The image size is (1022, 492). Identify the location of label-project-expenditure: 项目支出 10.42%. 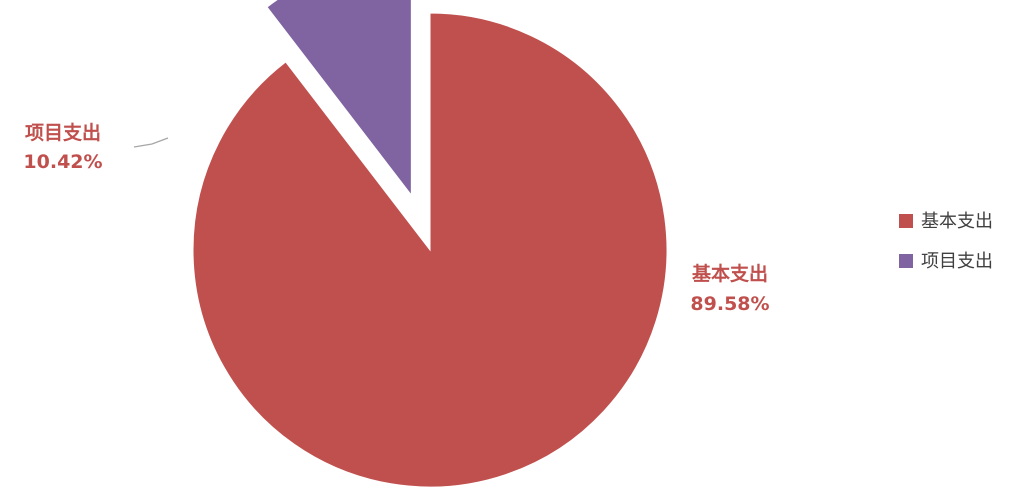
(62, 147).